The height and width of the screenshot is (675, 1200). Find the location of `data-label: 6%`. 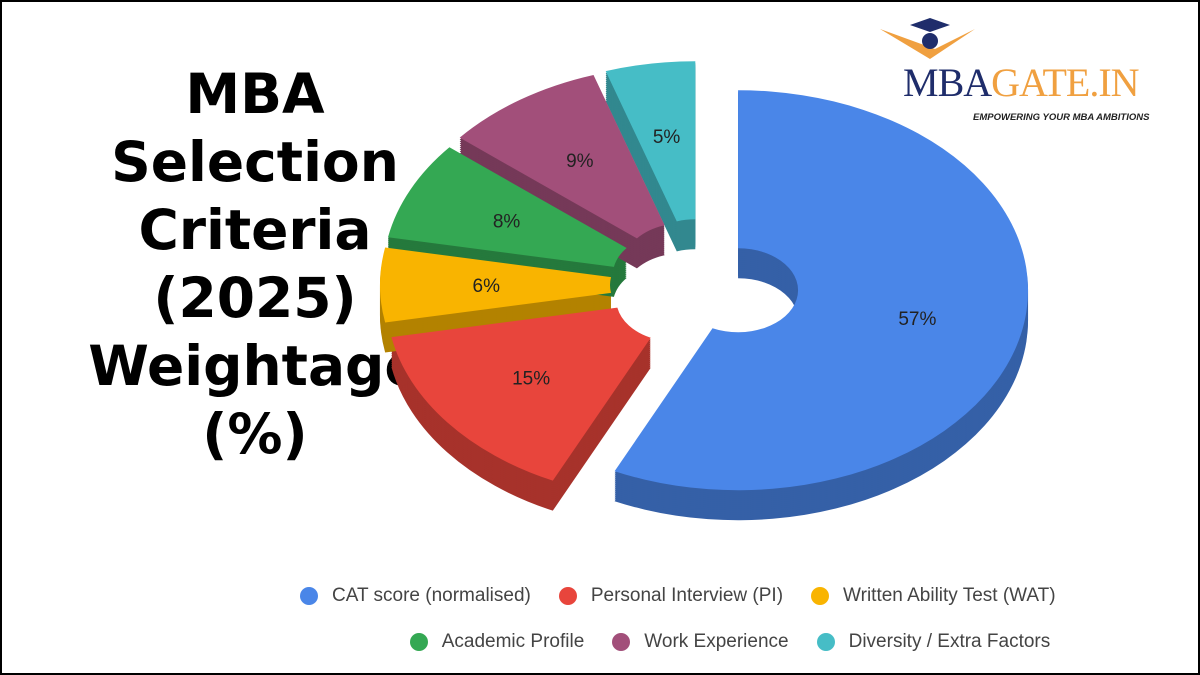

data-label: 6% is located at coordinates (487, 286).